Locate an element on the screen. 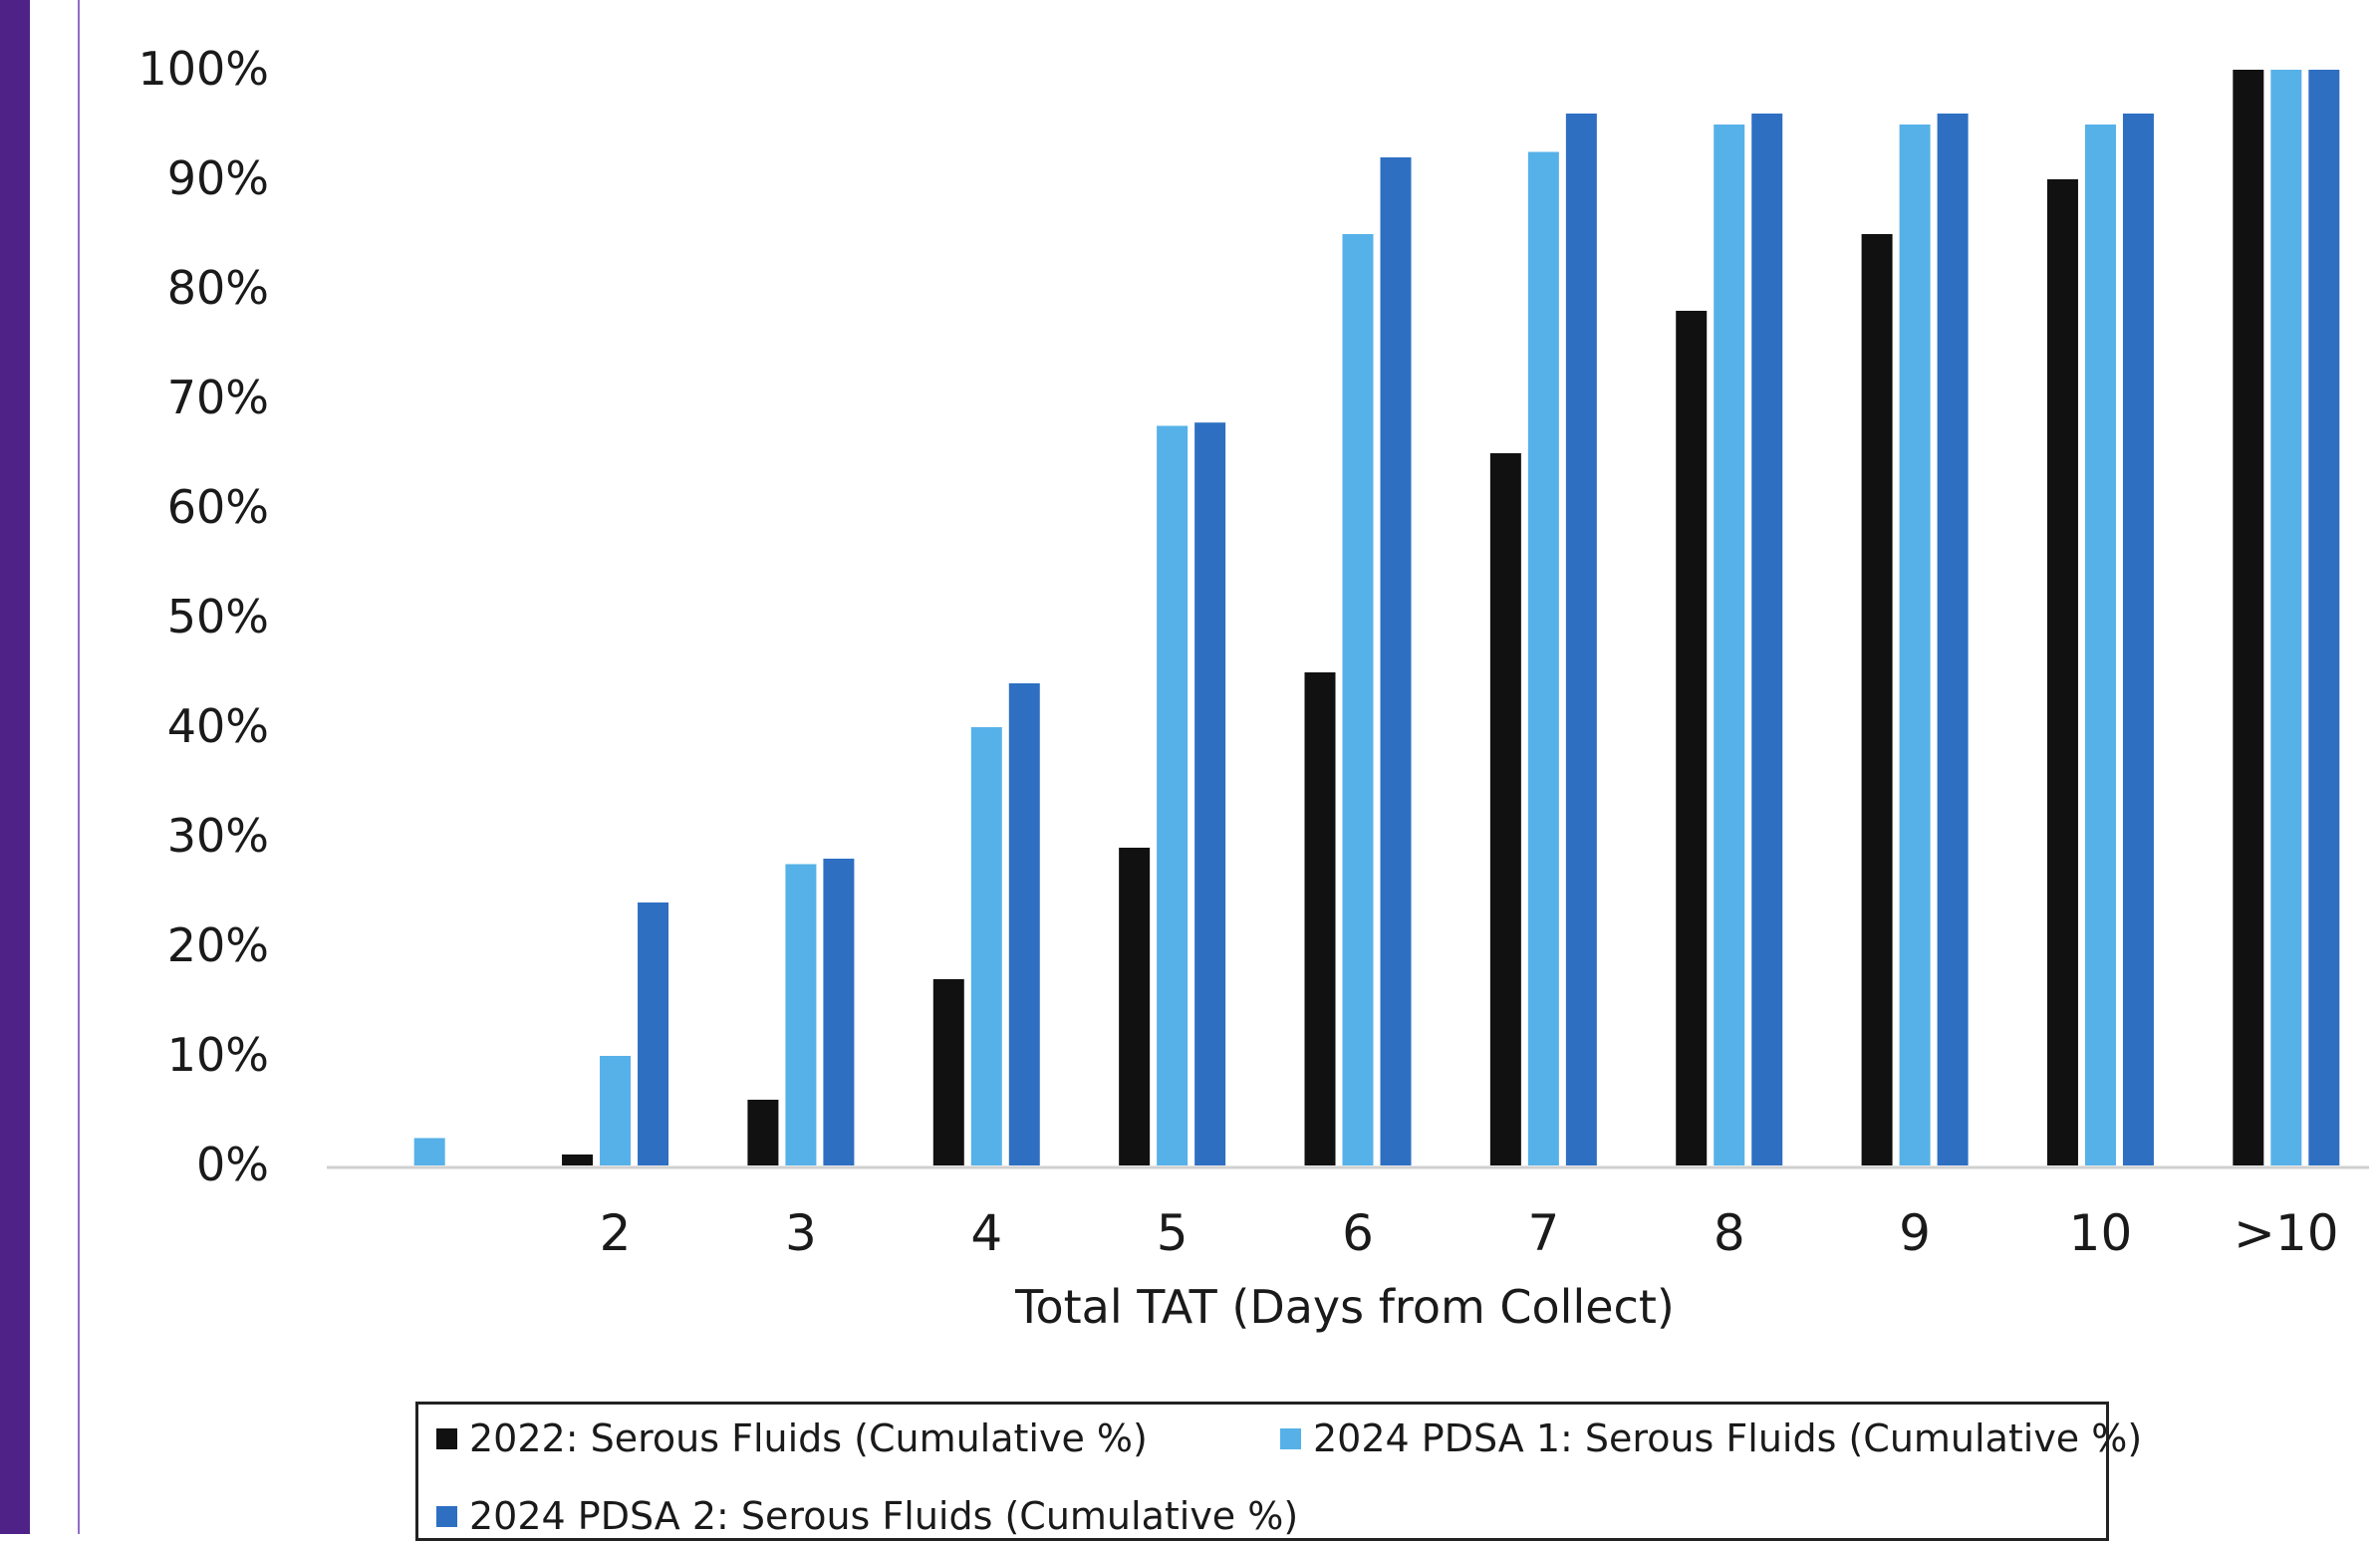 Image resolution: width=2380 pixels, height=1541 pixels. bar-series2-cat5 is located at coordinates (1358, 700).